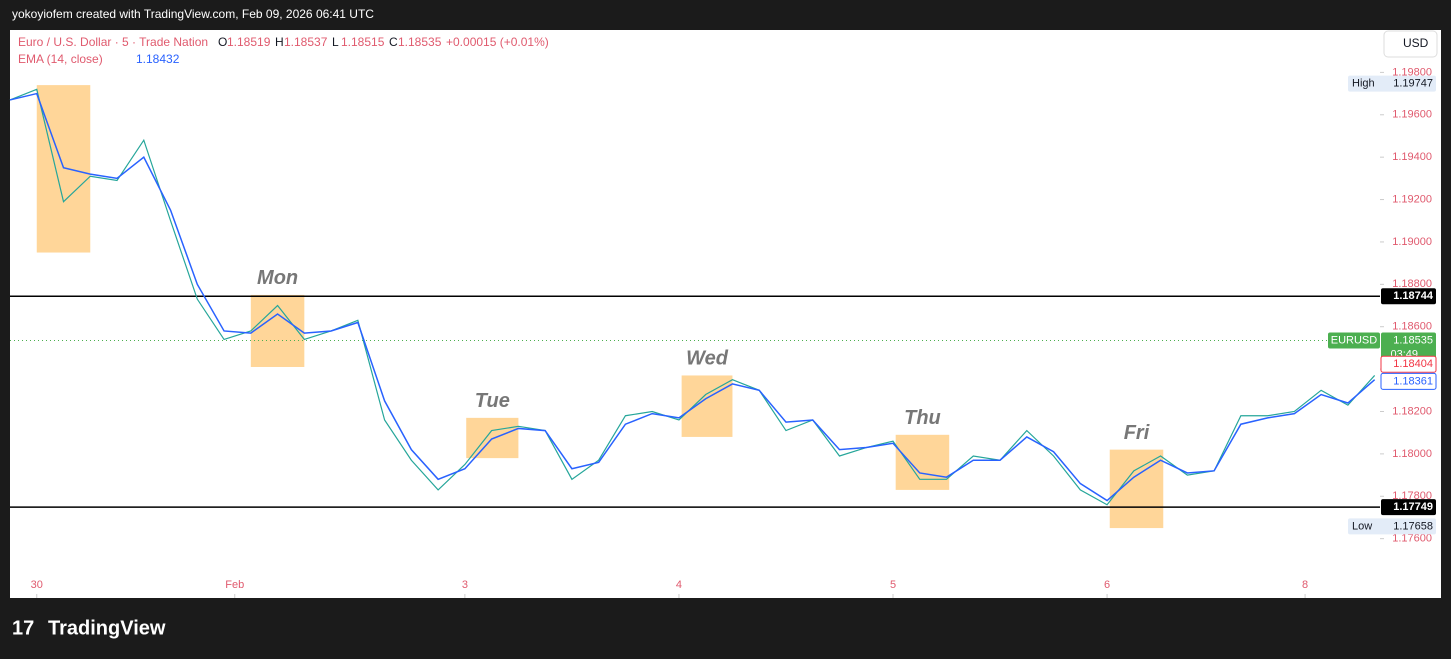 The height and width of the screenshot is (659, 1451). I want to click on extreme-label: Low, so click(1362, 526).